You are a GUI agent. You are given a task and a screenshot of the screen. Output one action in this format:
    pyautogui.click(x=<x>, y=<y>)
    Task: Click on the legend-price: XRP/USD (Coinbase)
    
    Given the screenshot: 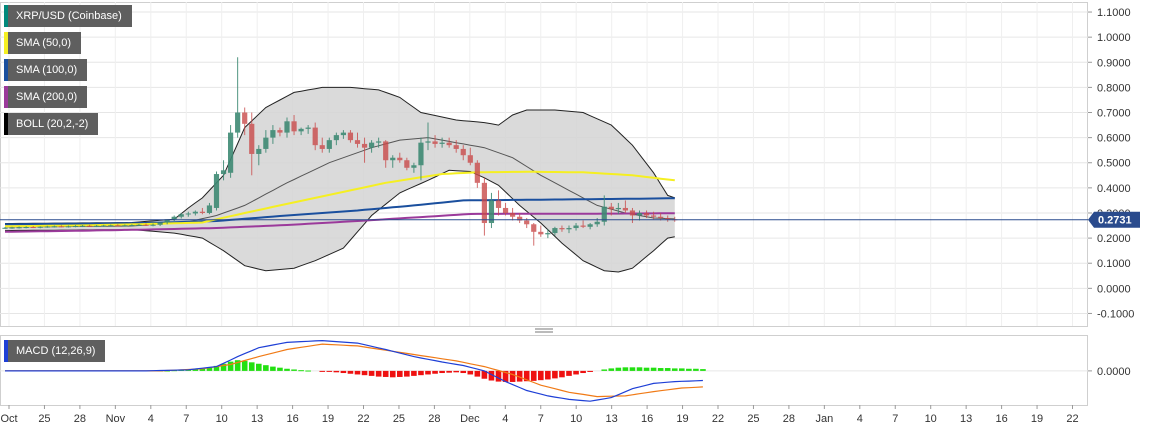 What is the action you would take?
    pyautogui.click(x=68, y=16)
    